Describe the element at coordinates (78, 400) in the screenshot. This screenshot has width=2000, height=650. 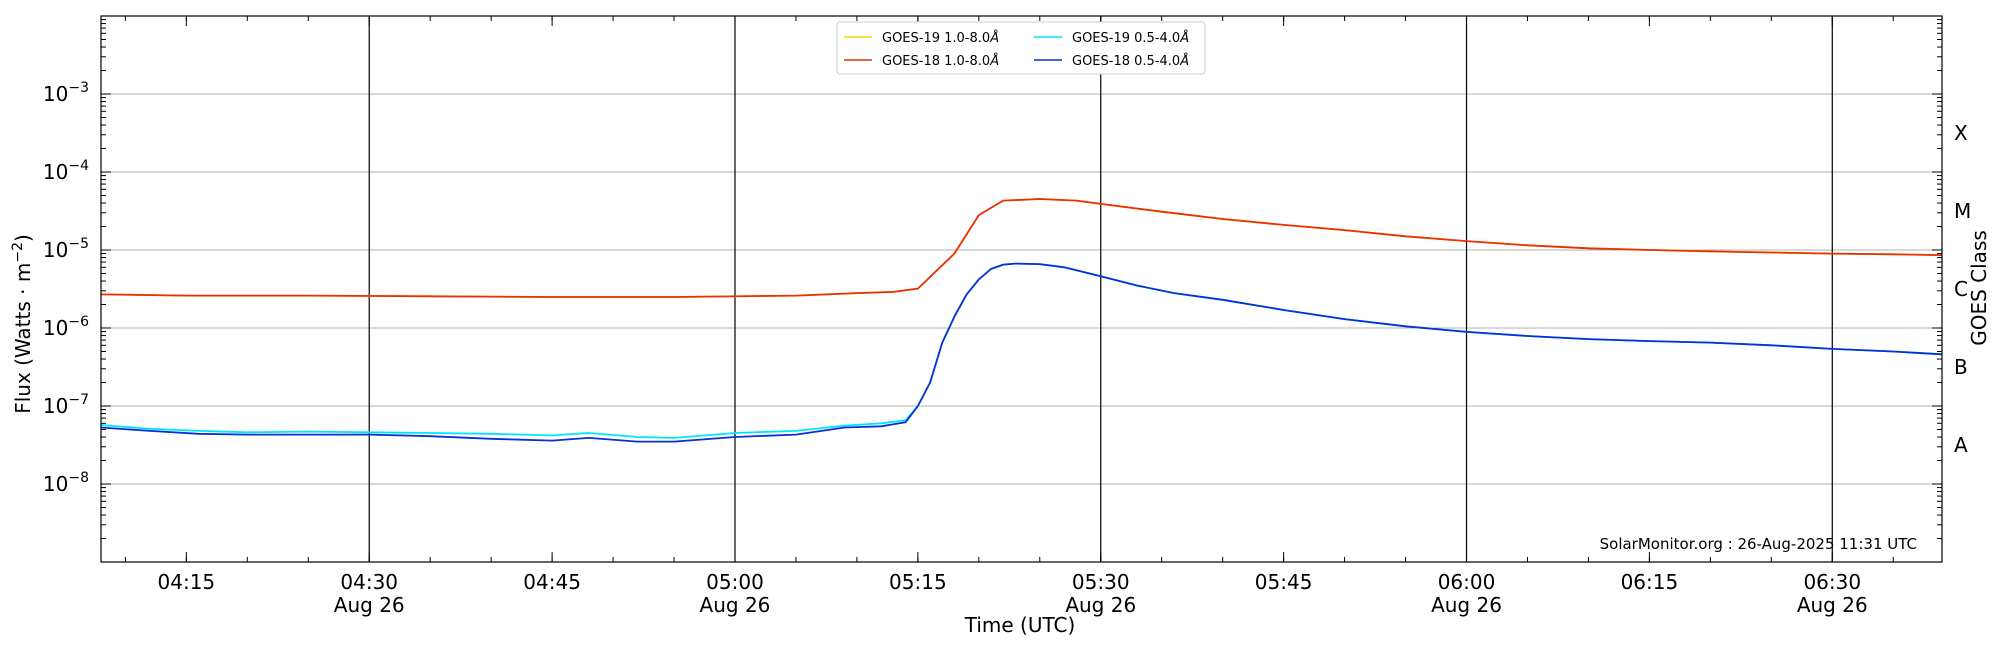
I see `y-tick-exponent: −7` at that location.